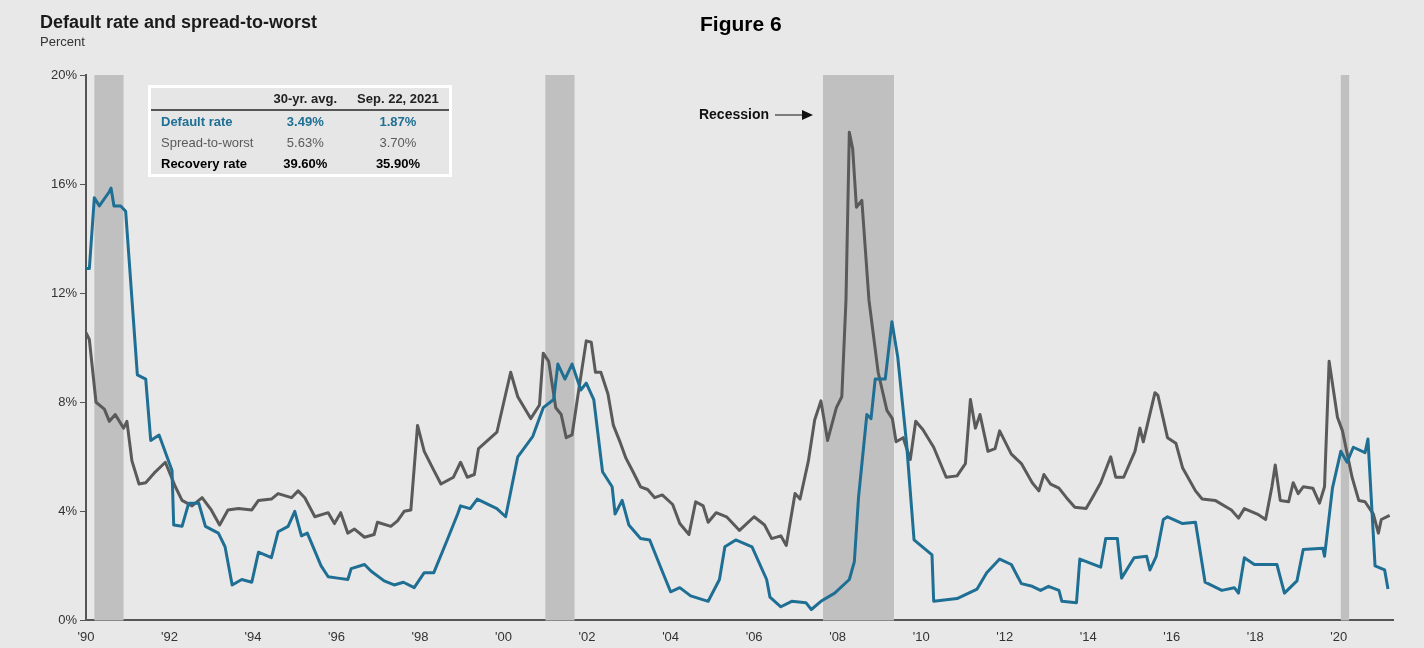 The height and width of the screenshot is (648, 1424). Describe the element at coordinates (734, 113) in the screenshot. I see `annotation: Recession` at that location.